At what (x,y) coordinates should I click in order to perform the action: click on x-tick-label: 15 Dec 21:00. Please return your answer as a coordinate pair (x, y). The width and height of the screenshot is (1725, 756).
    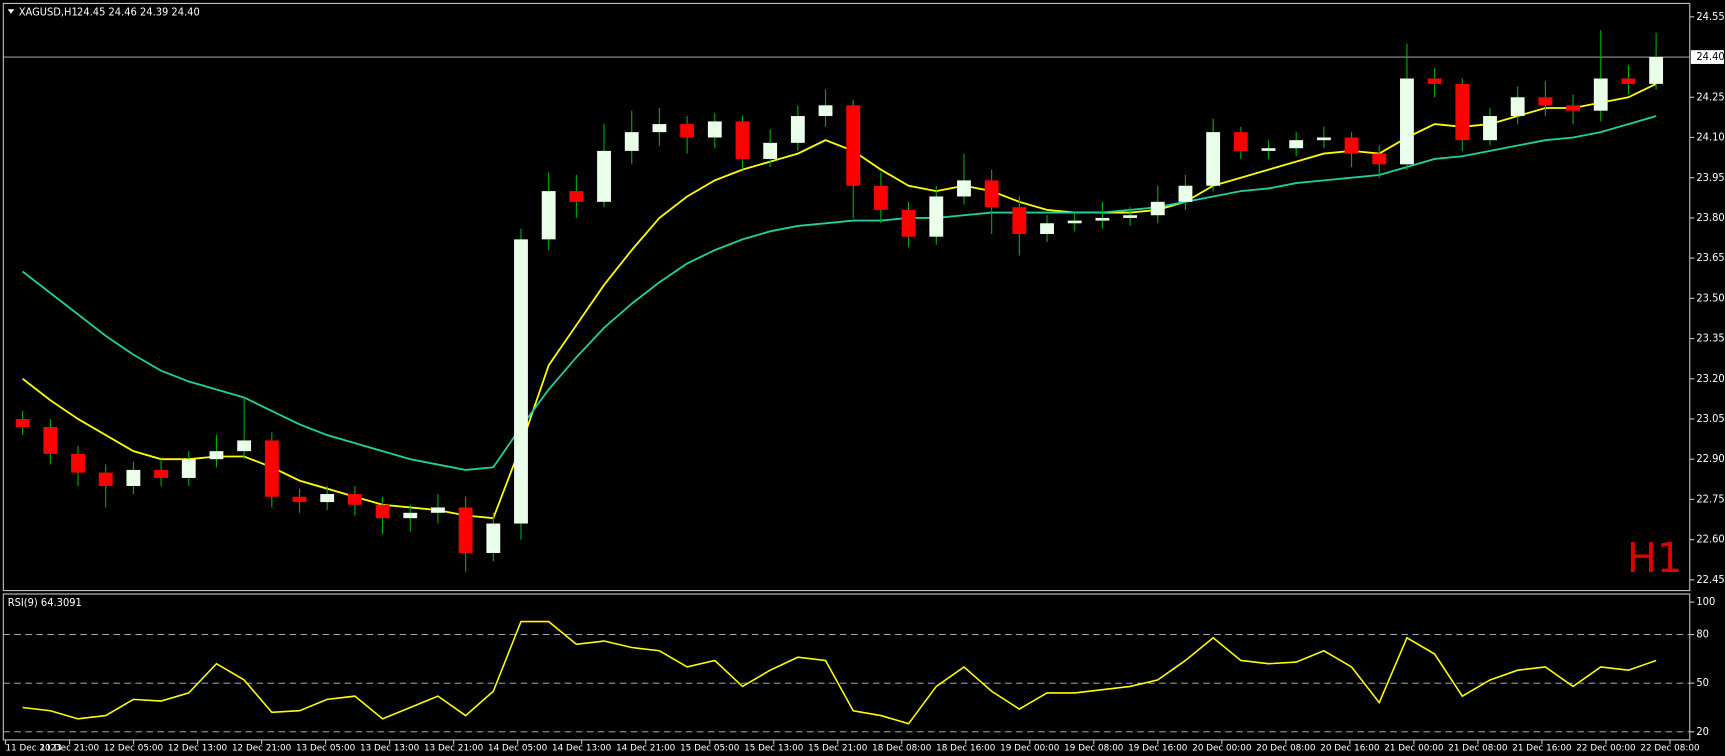
    Looking at the image, I should click on (837, 748).